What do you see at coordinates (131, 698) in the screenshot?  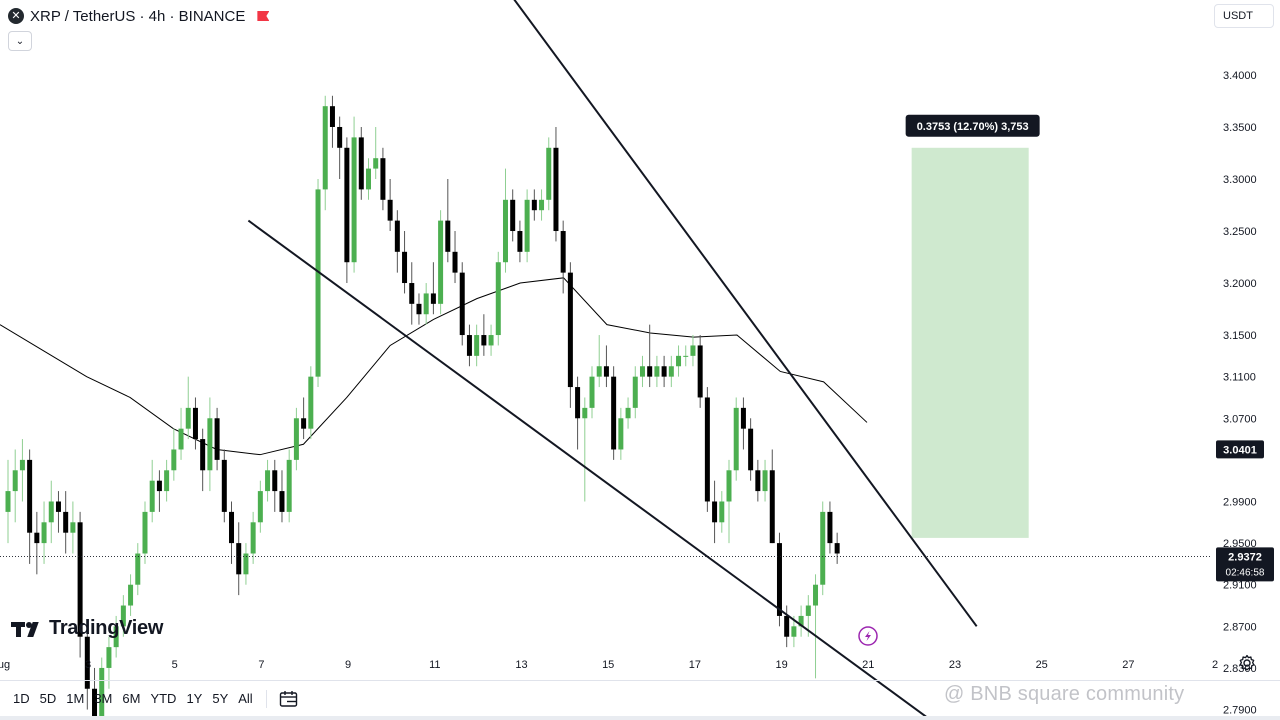 I see `range-6m-button: 6M` at bounding box center [131, 698].